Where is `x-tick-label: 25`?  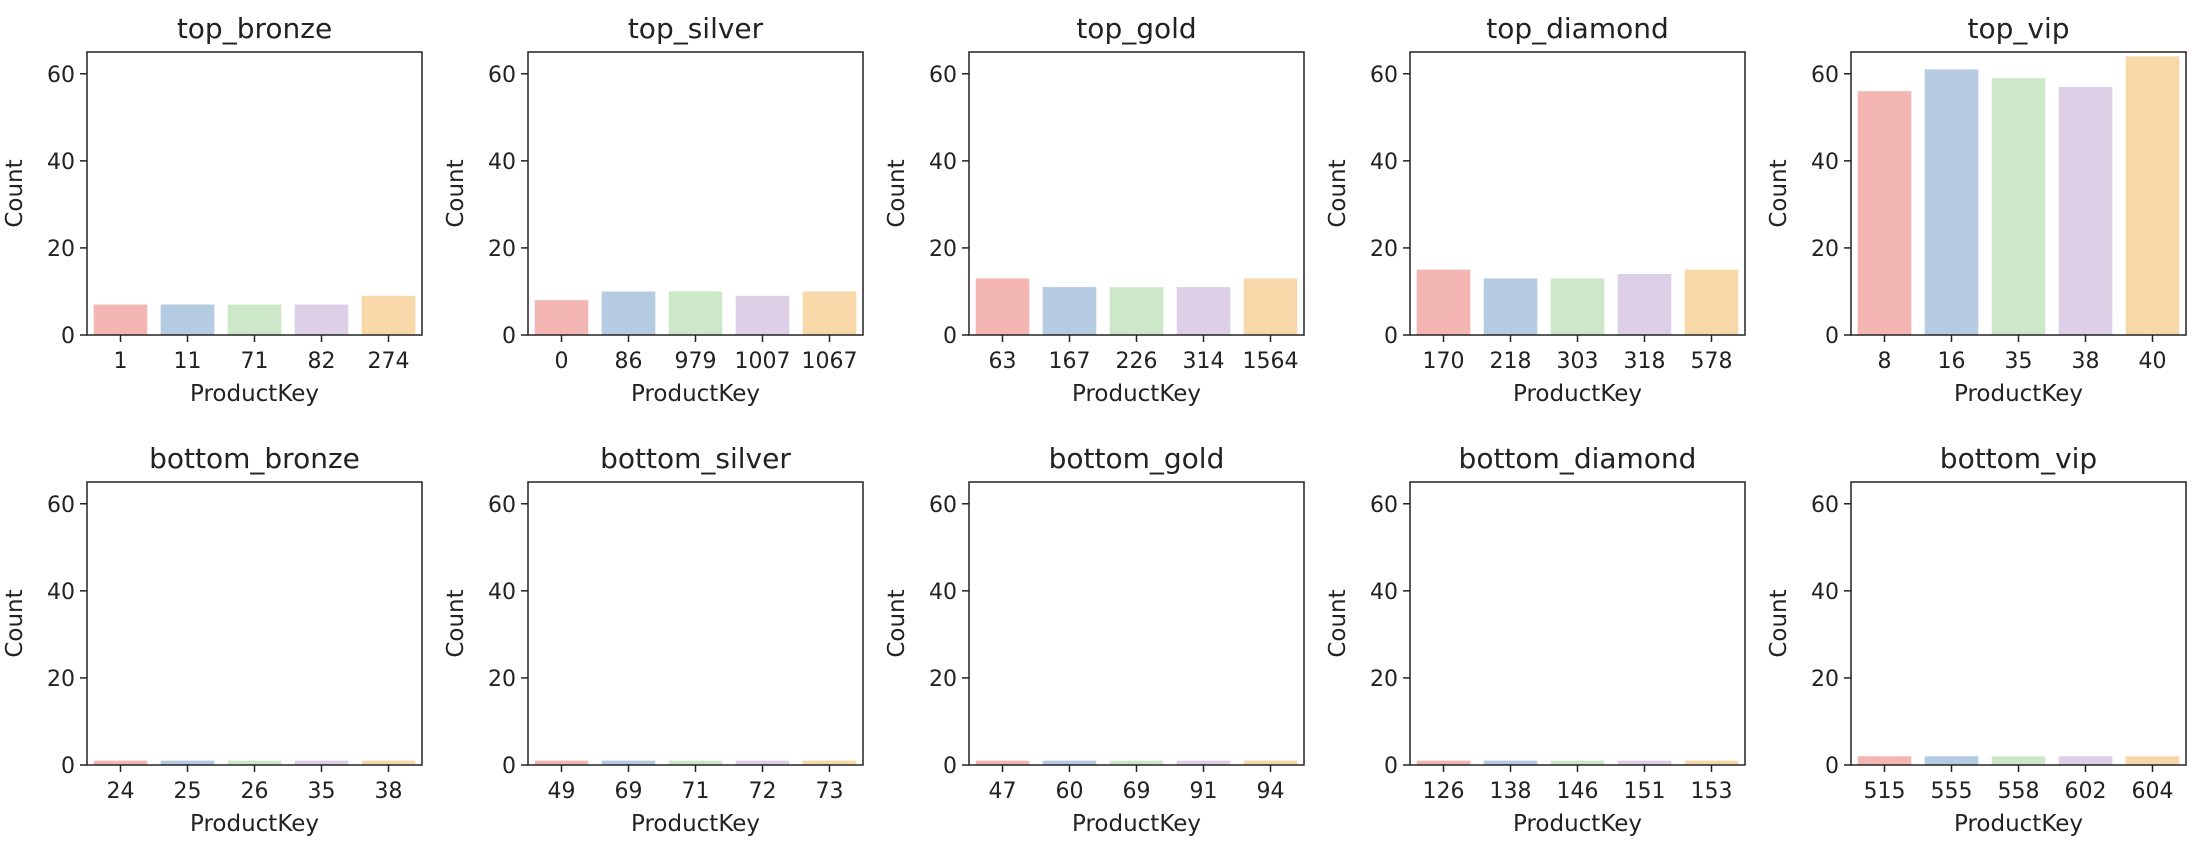 x-tick-label: 25 is located at coordinates (188, 791).